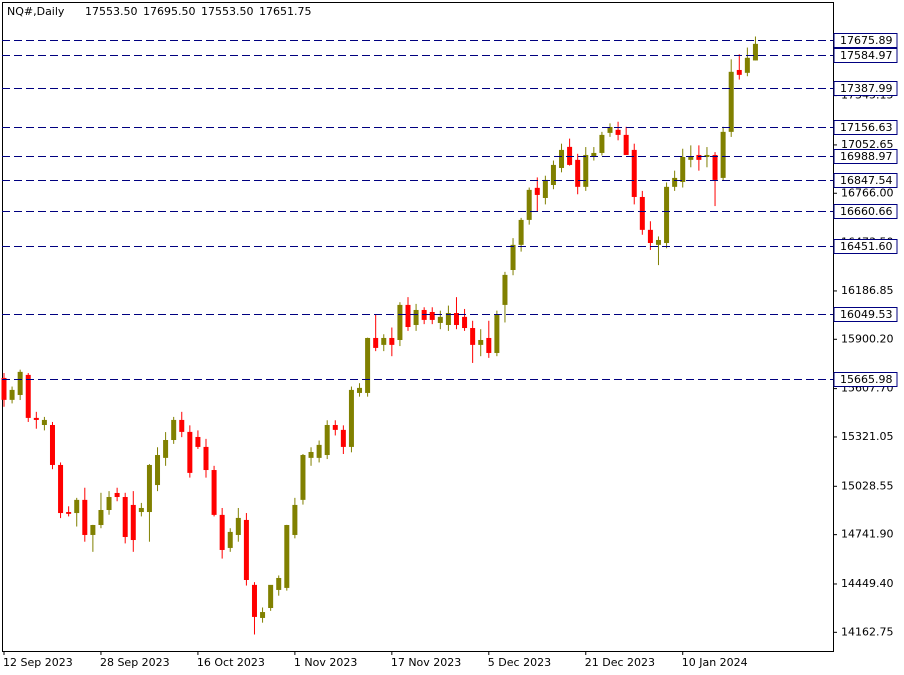  Describe the element at coordinates (867, 485) in the screenshot. I see `y-tick-label: 15028.55` at that location.